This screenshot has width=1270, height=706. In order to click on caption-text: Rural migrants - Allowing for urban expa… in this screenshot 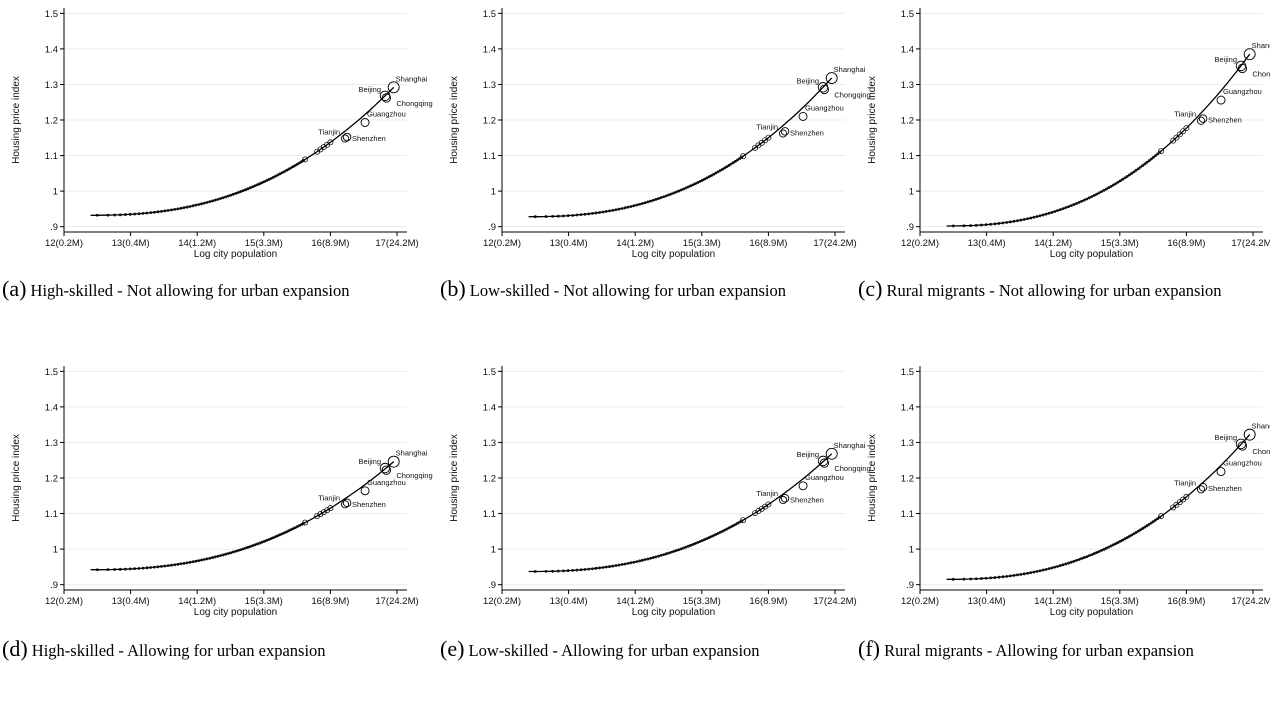, I will do `click(1039, 650)`.